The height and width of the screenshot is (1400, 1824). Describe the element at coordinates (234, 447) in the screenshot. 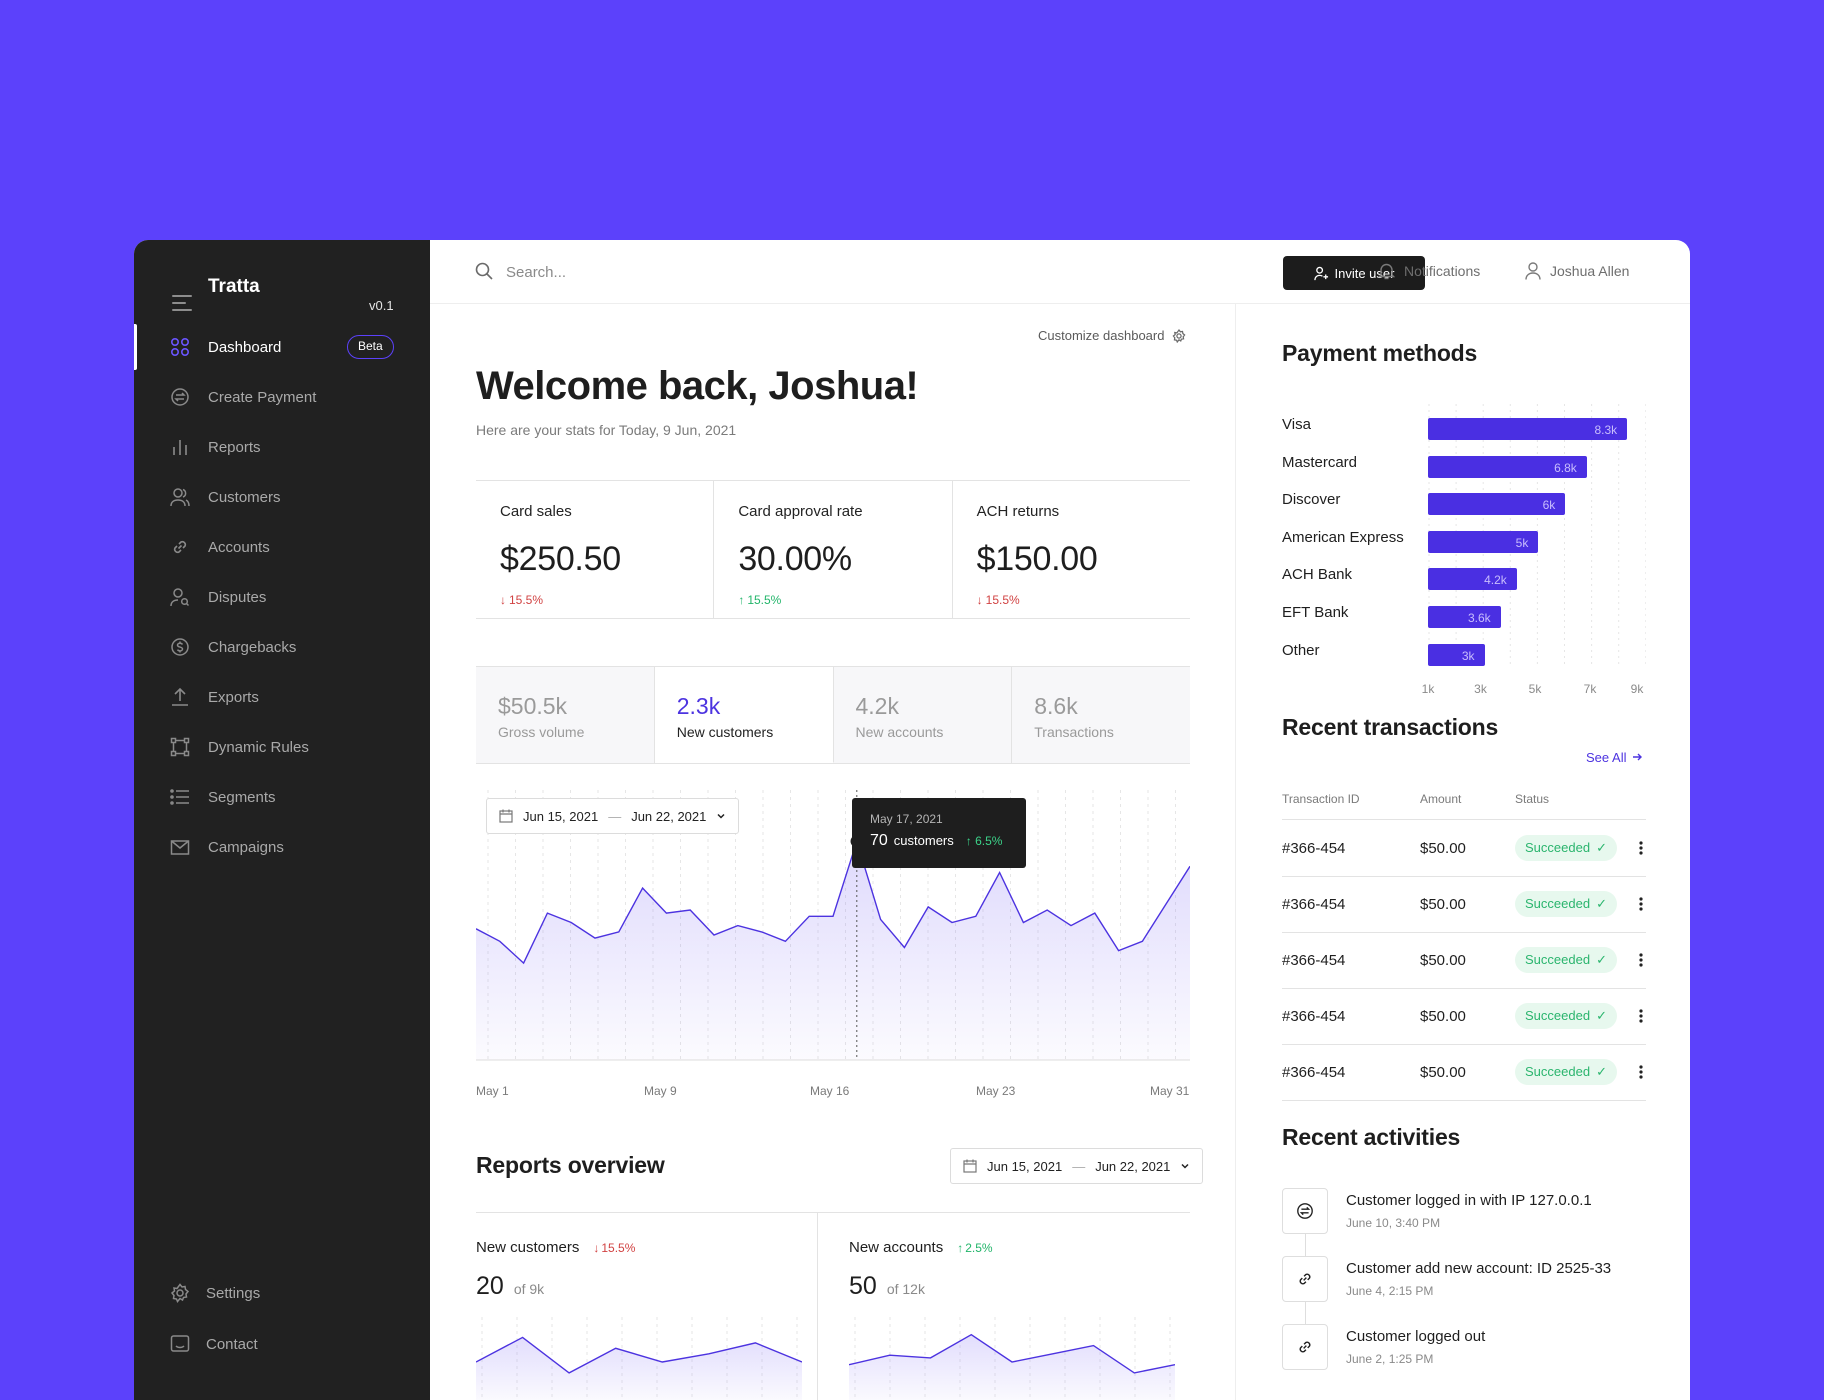

I see `sidebar-item-label: Reports` at that location.